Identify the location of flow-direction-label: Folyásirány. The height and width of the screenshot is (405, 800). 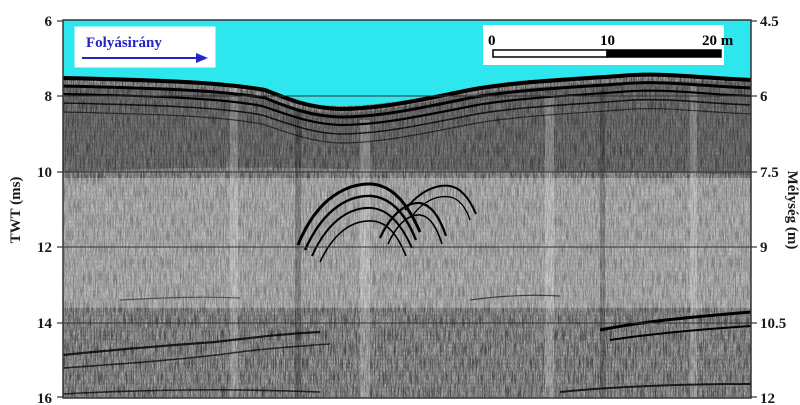
(145, 47).